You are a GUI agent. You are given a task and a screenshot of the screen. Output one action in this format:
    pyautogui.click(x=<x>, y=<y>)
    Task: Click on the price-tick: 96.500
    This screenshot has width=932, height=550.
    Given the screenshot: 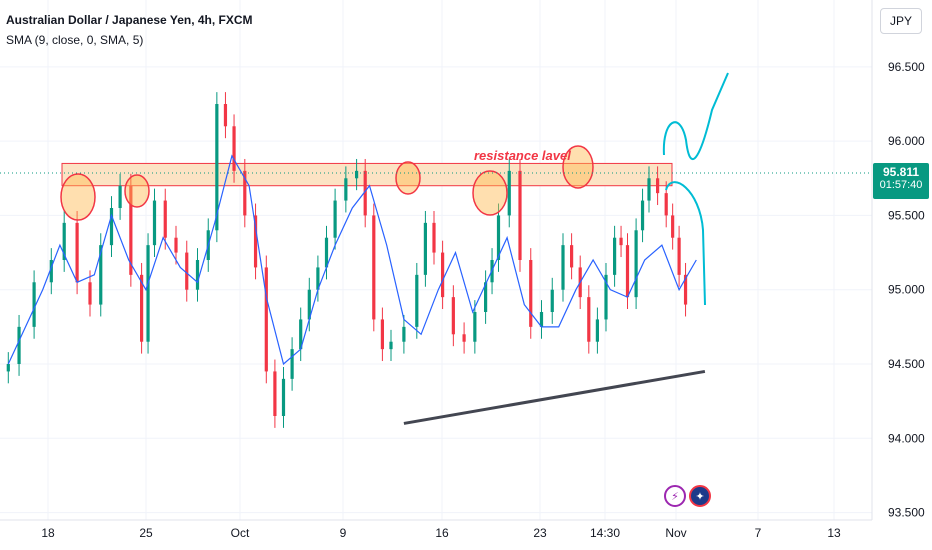 What is the action you would take?
    pyautogui.click(x=906, y=67)
    